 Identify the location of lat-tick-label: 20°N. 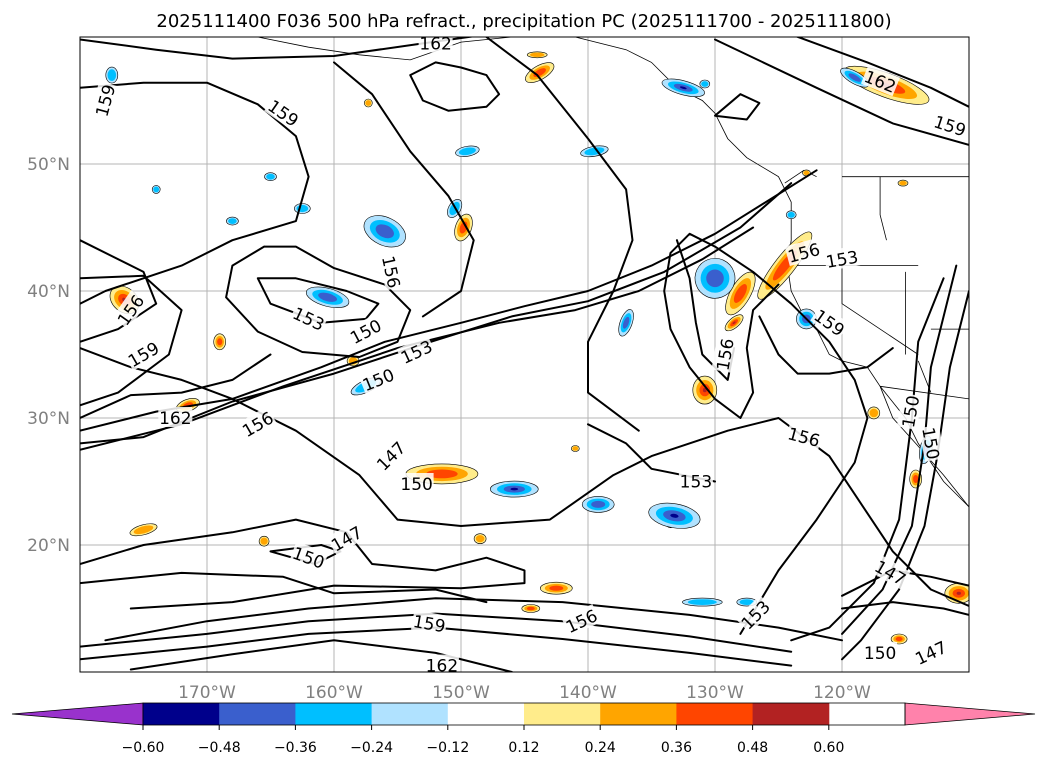
(48, 546).